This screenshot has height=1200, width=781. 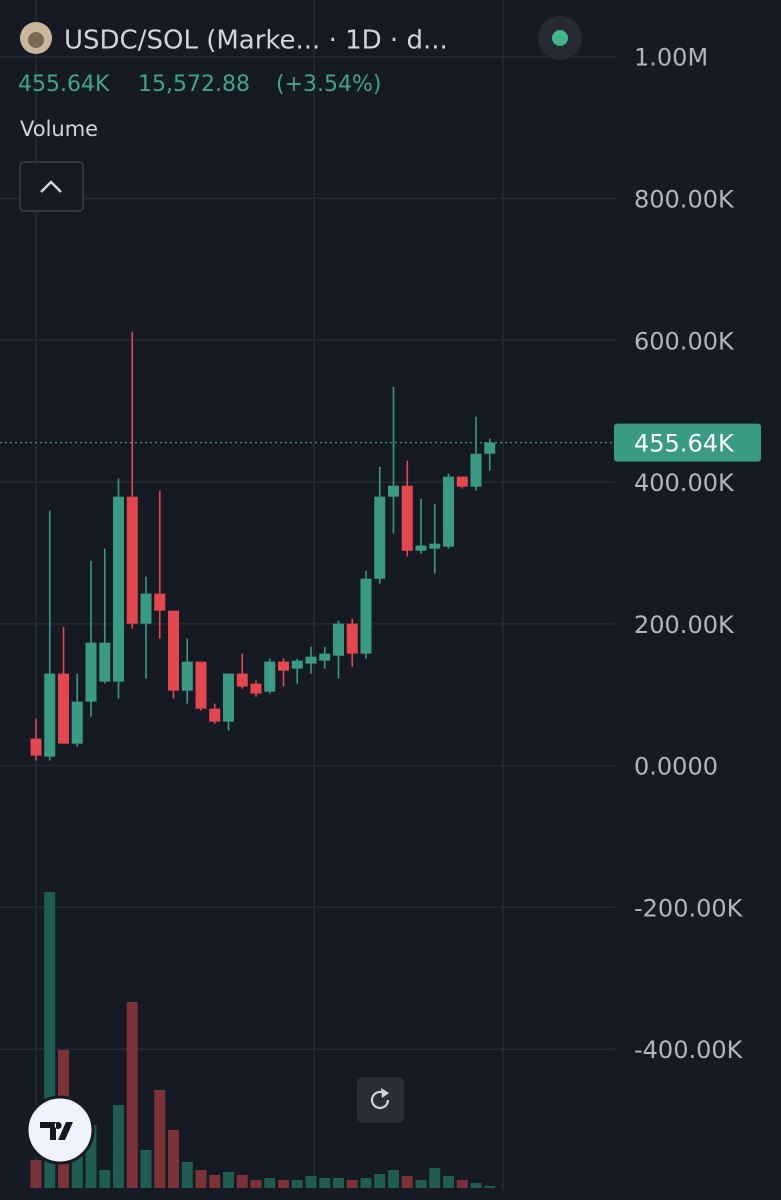 I want to click on collapse-icon, so click(x=51, y=186).